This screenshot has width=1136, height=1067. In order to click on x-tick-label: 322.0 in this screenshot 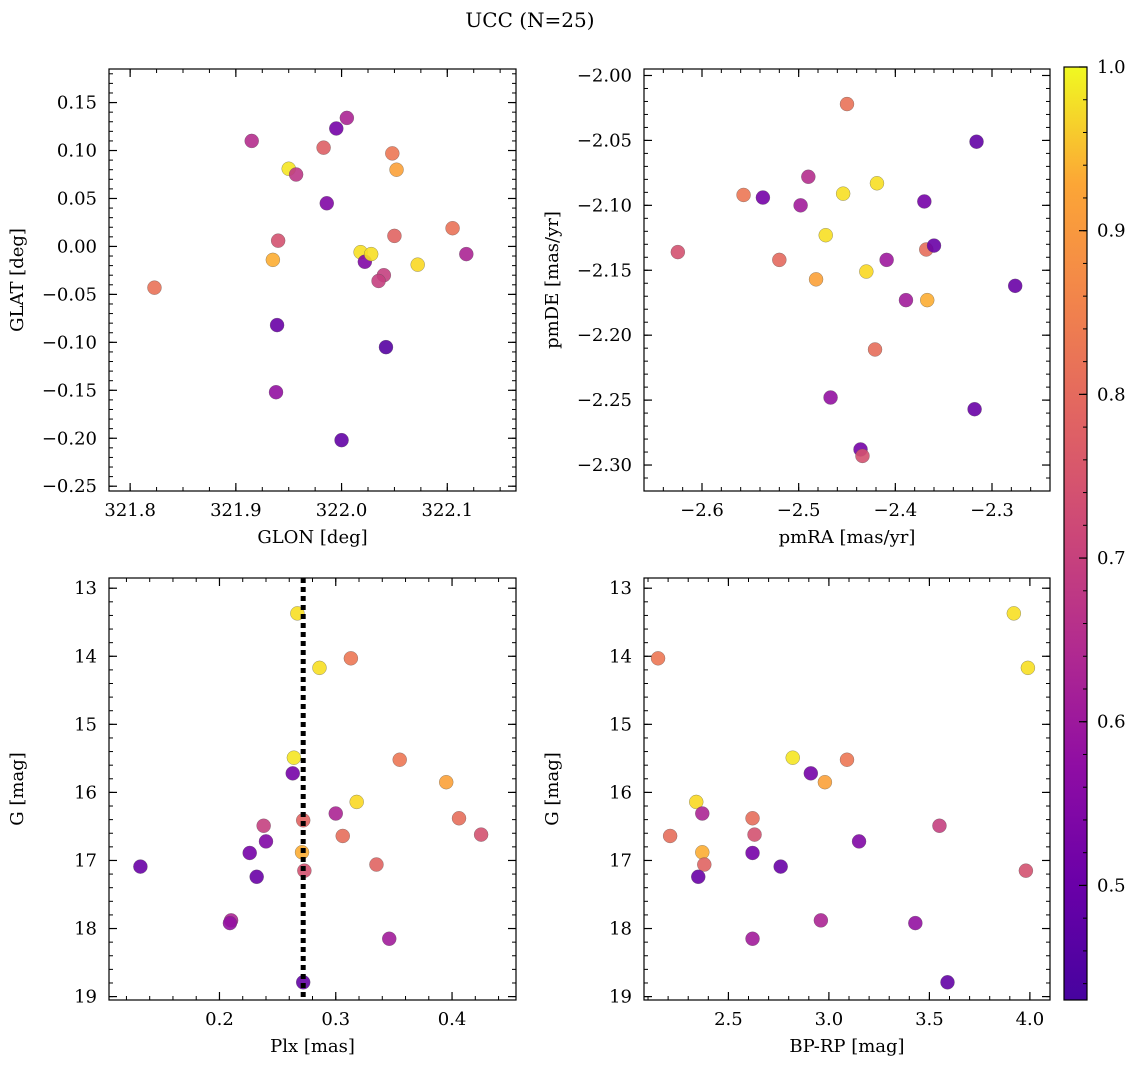, I will do `click(342, 510)`.